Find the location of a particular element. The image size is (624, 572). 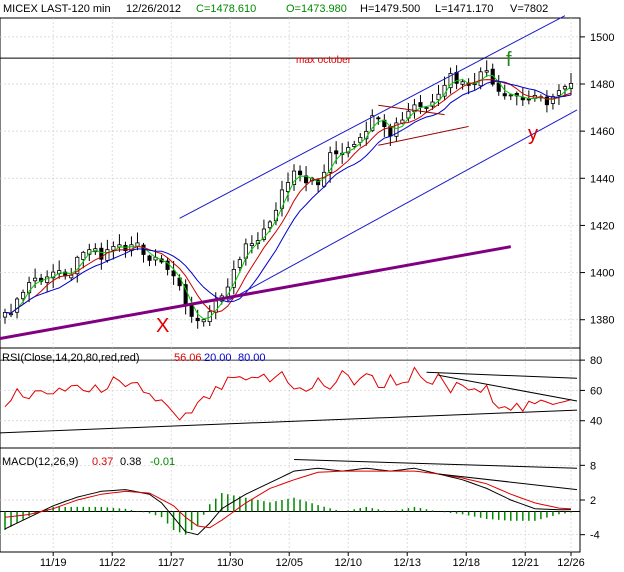

x-tick-label: 12/21 is located at coordinates (525, 563).